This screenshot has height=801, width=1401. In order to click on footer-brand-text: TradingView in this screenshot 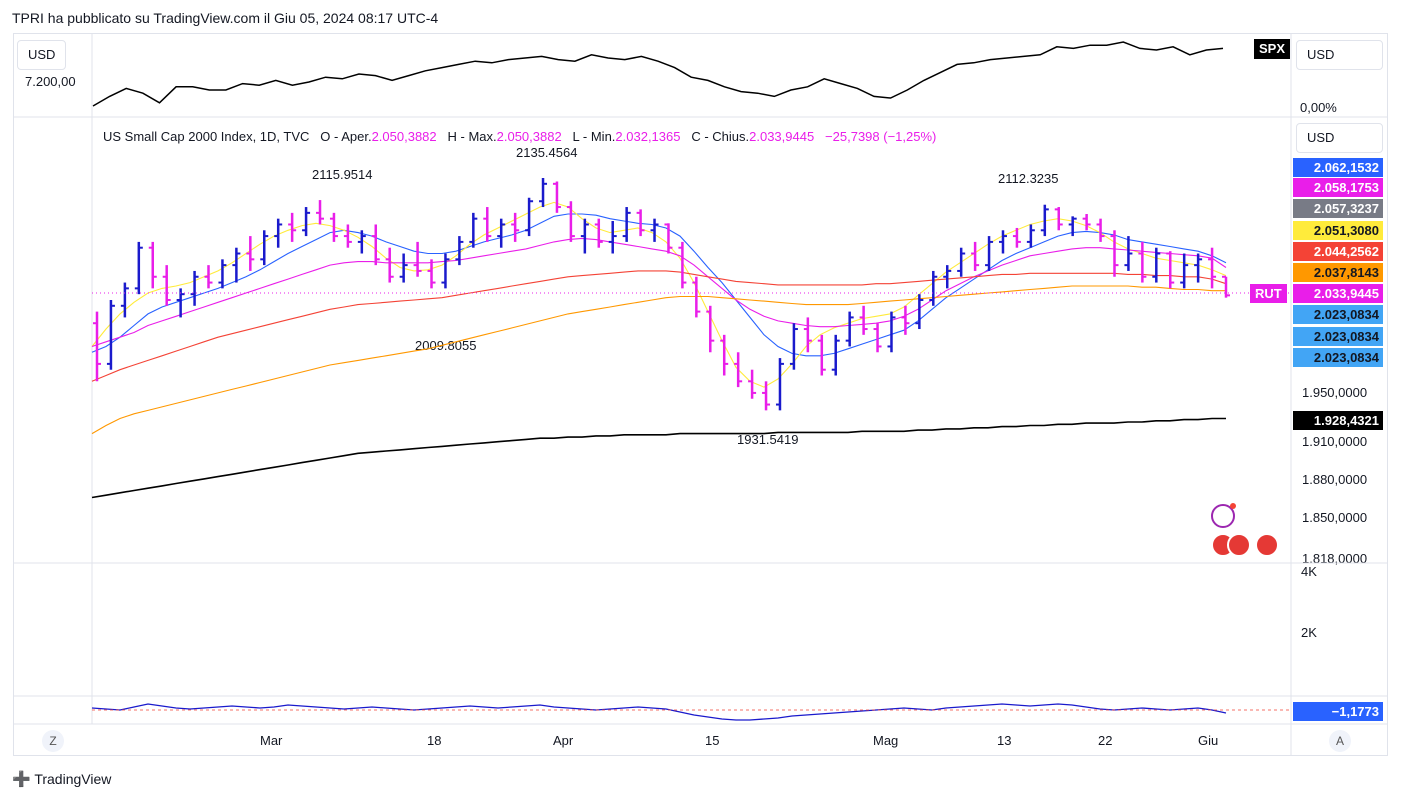, I will do `click(73, 779)`.